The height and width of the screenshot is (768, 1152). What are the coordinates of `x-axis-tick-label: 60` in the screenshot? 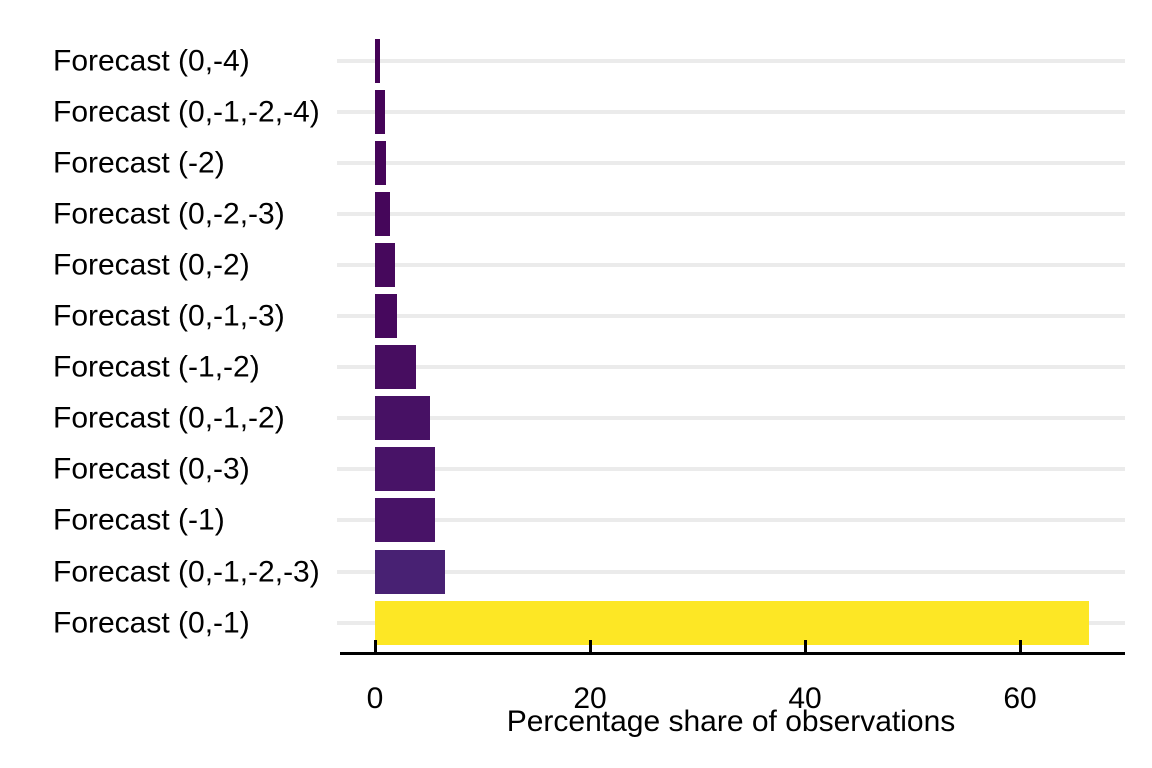 It's located at (1020, 698).